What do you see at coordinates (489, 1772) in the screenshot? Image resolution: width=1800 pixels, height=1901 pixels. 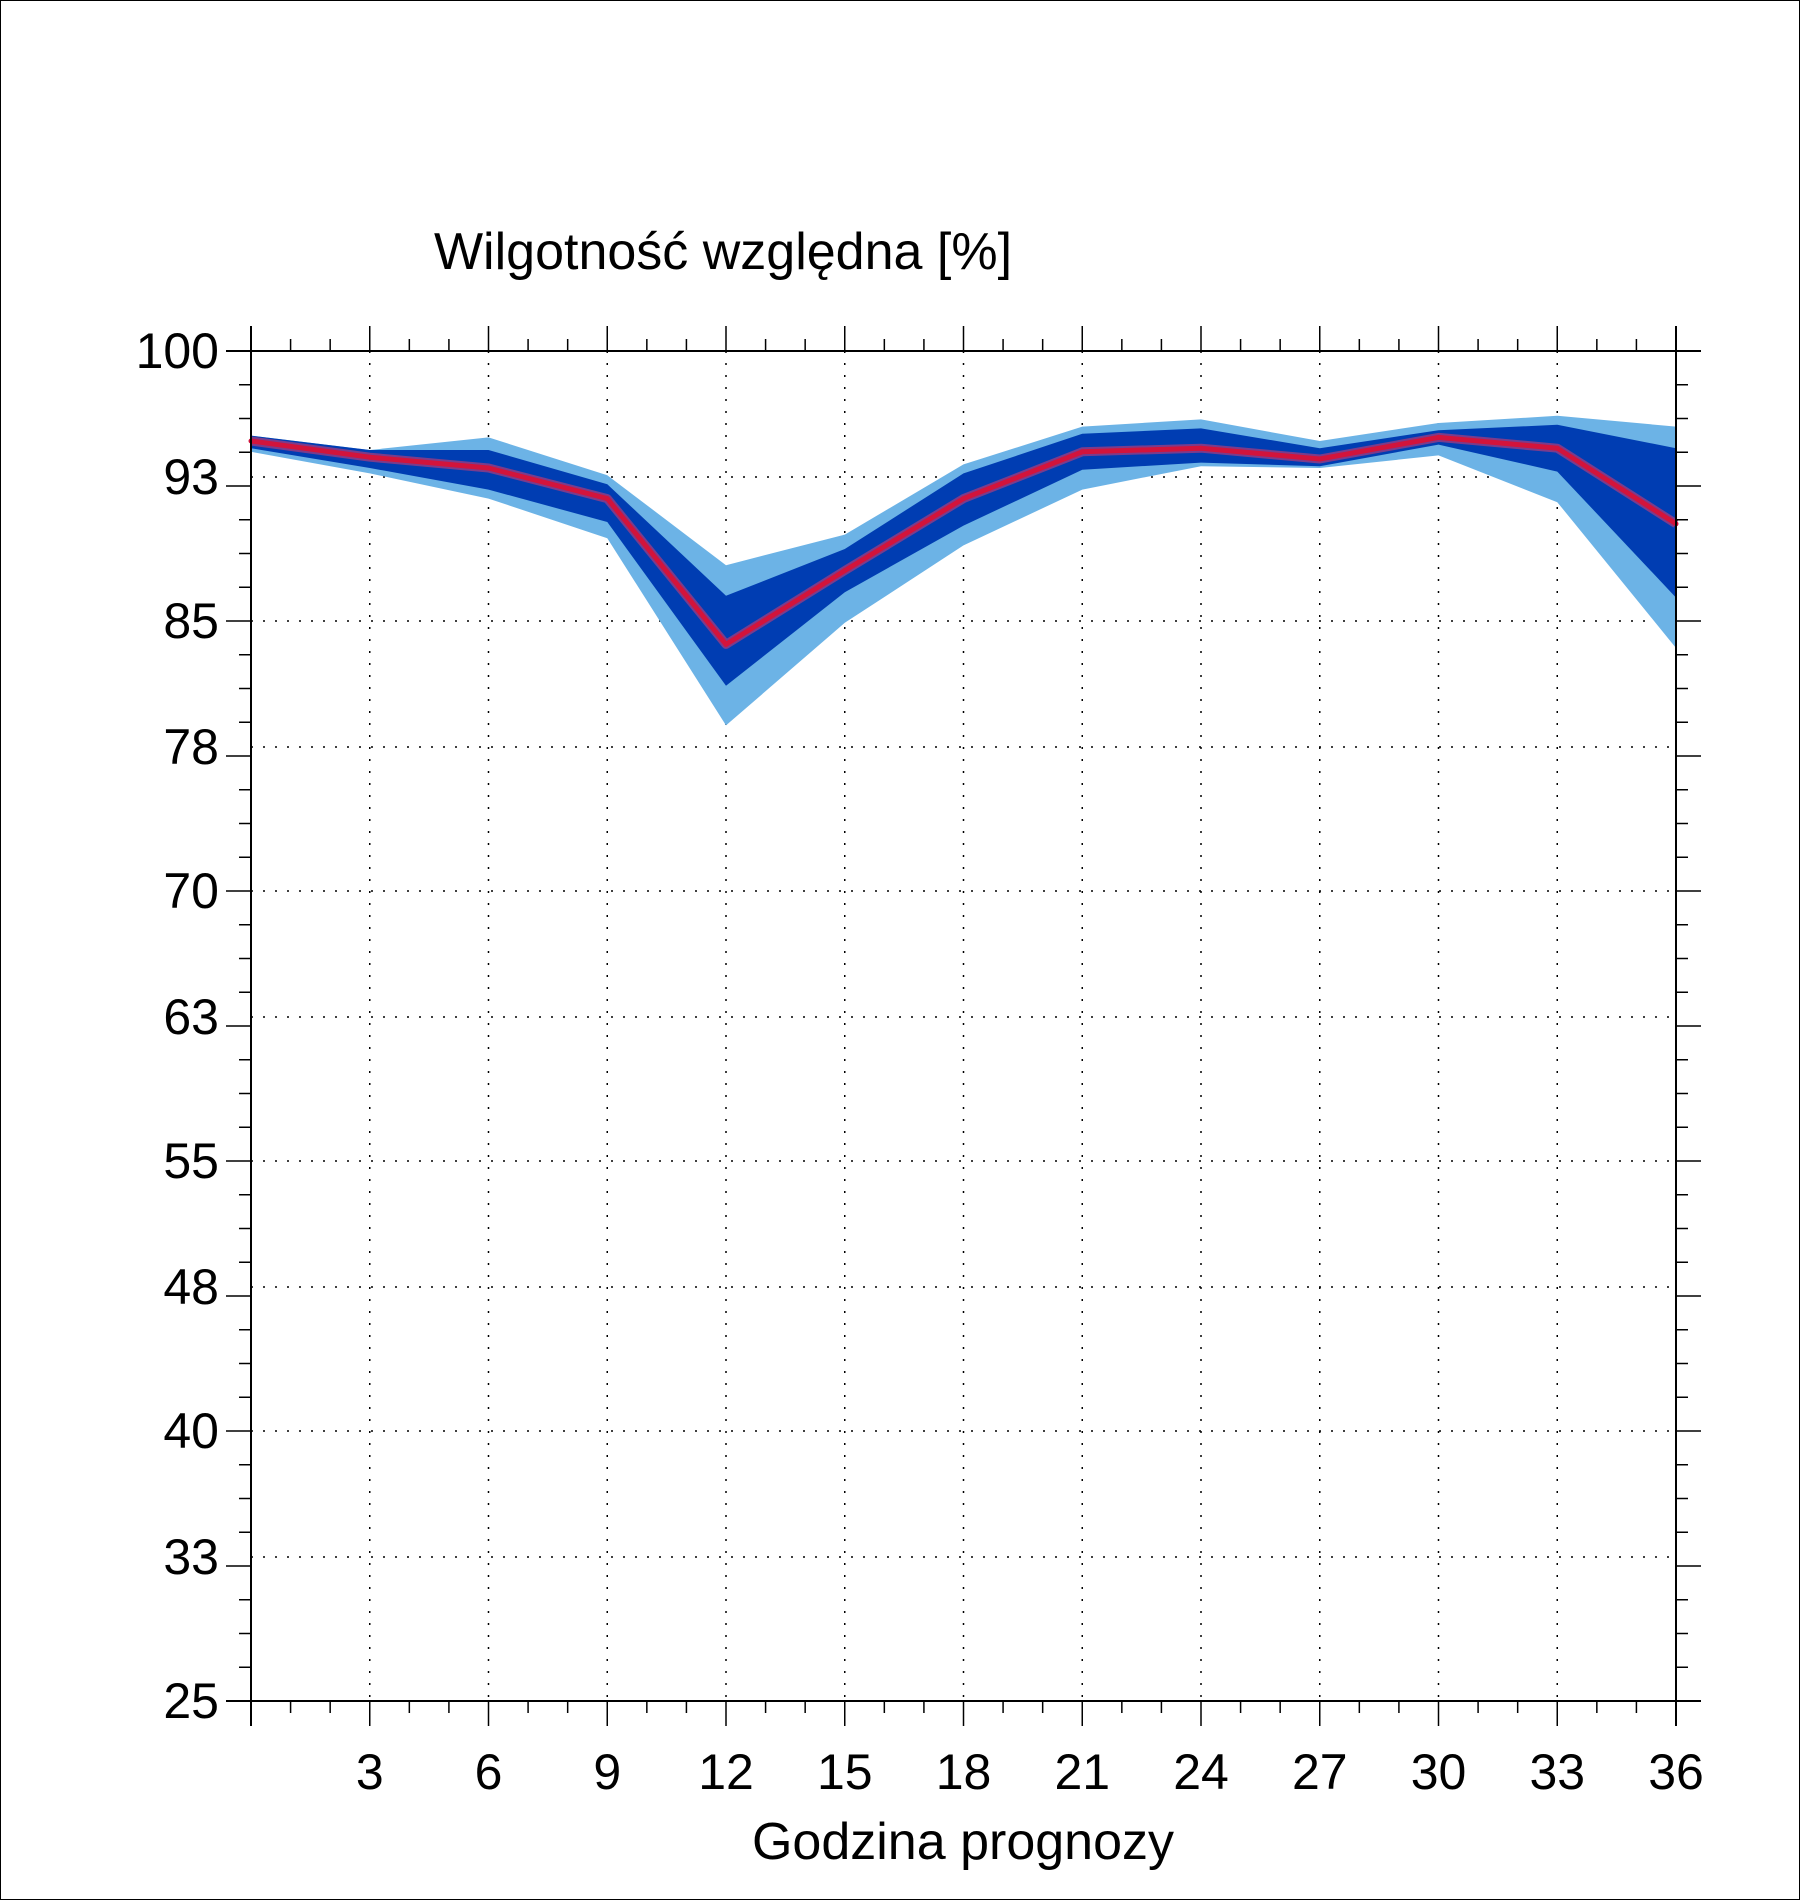 I see `x-tick-label: 6` at bounding box center [489, 1772].